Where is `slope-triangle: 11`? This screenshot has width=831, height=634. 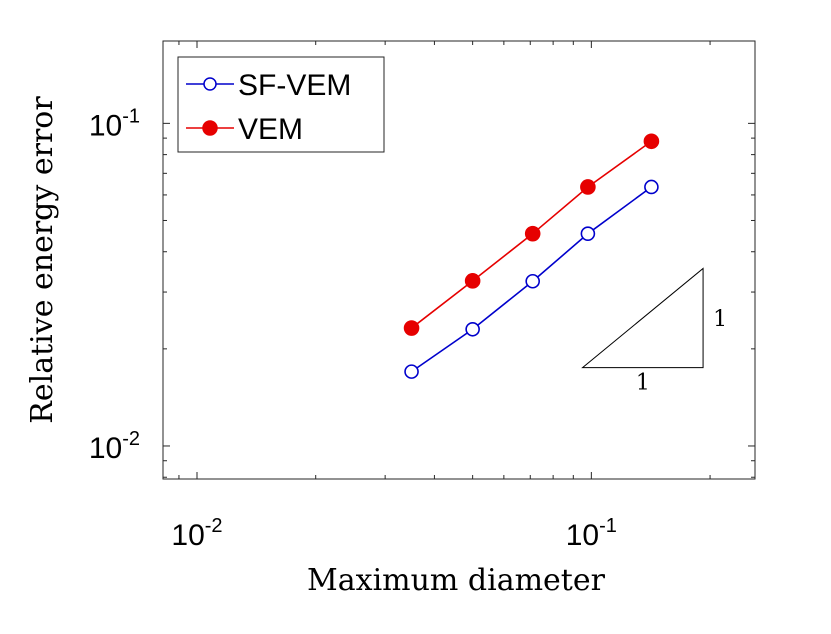
slope-triangle: 11 is located at coordinates (654, 331).